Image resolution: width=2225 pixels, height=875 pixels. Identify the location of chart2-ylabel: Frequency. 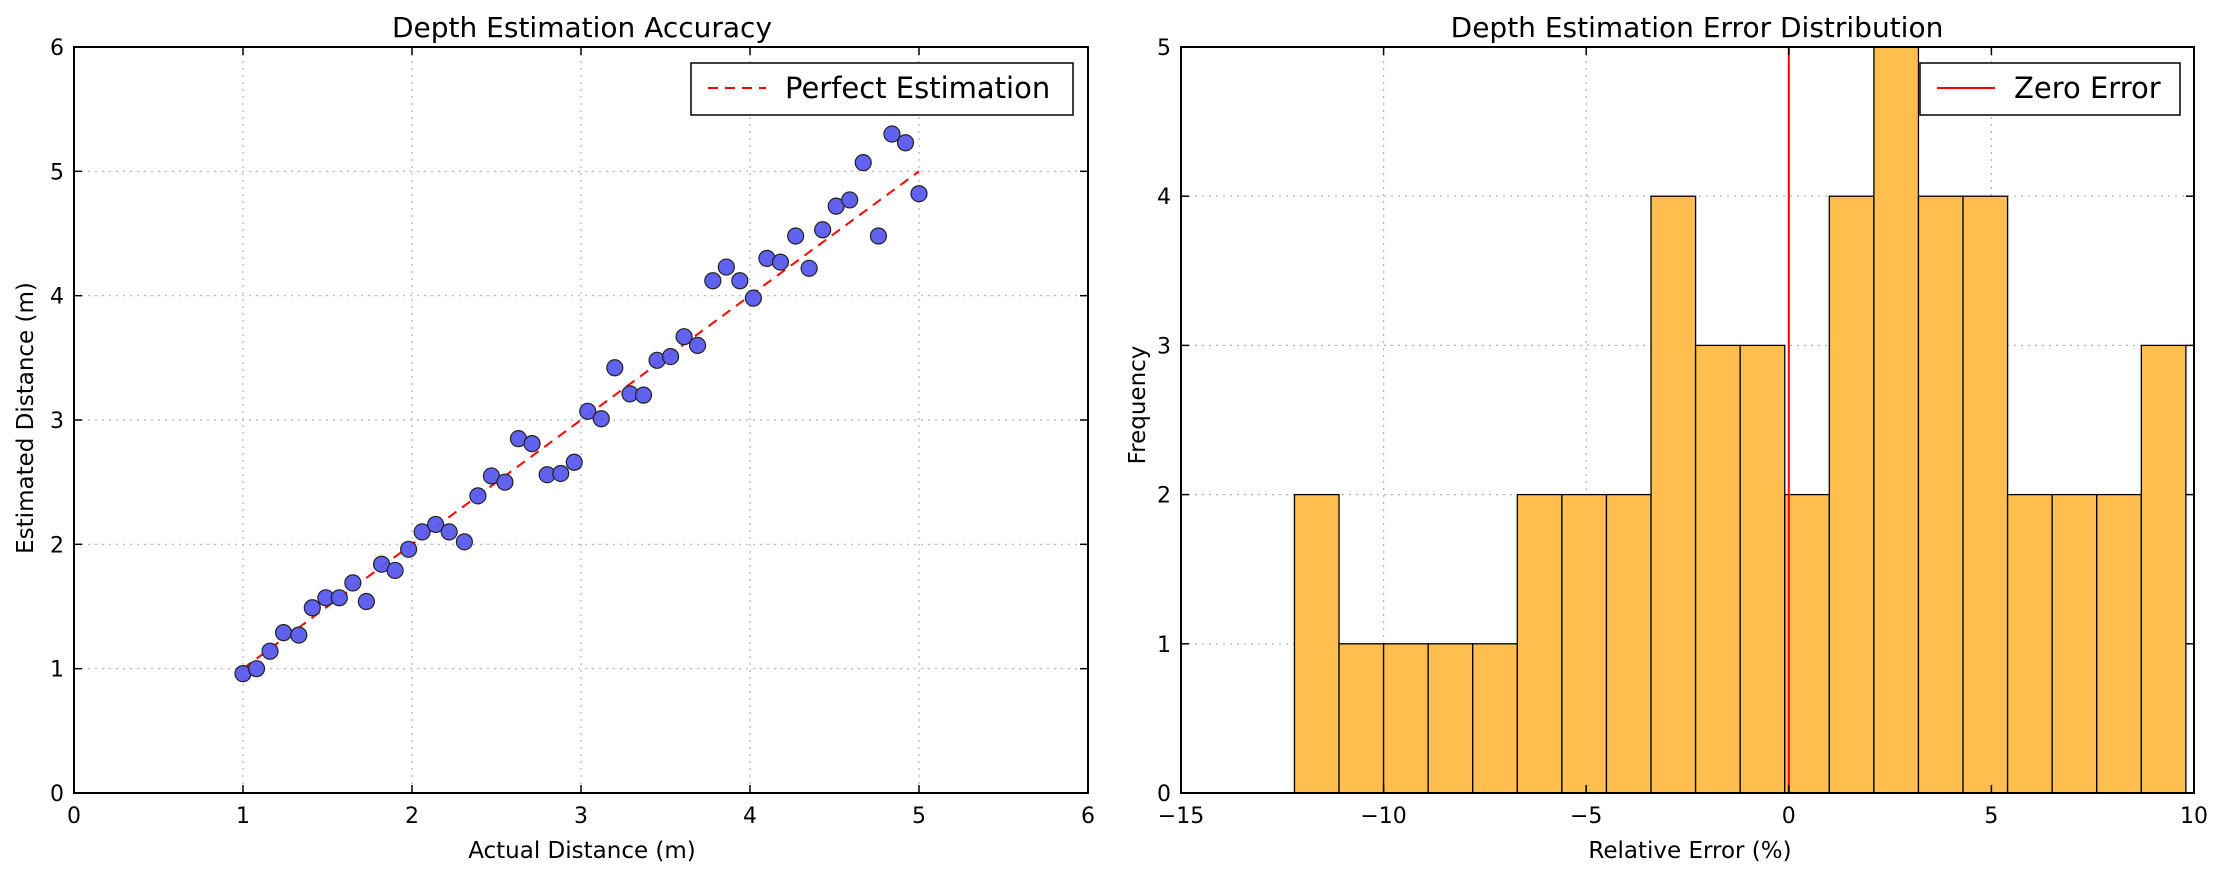
(1138, 405).